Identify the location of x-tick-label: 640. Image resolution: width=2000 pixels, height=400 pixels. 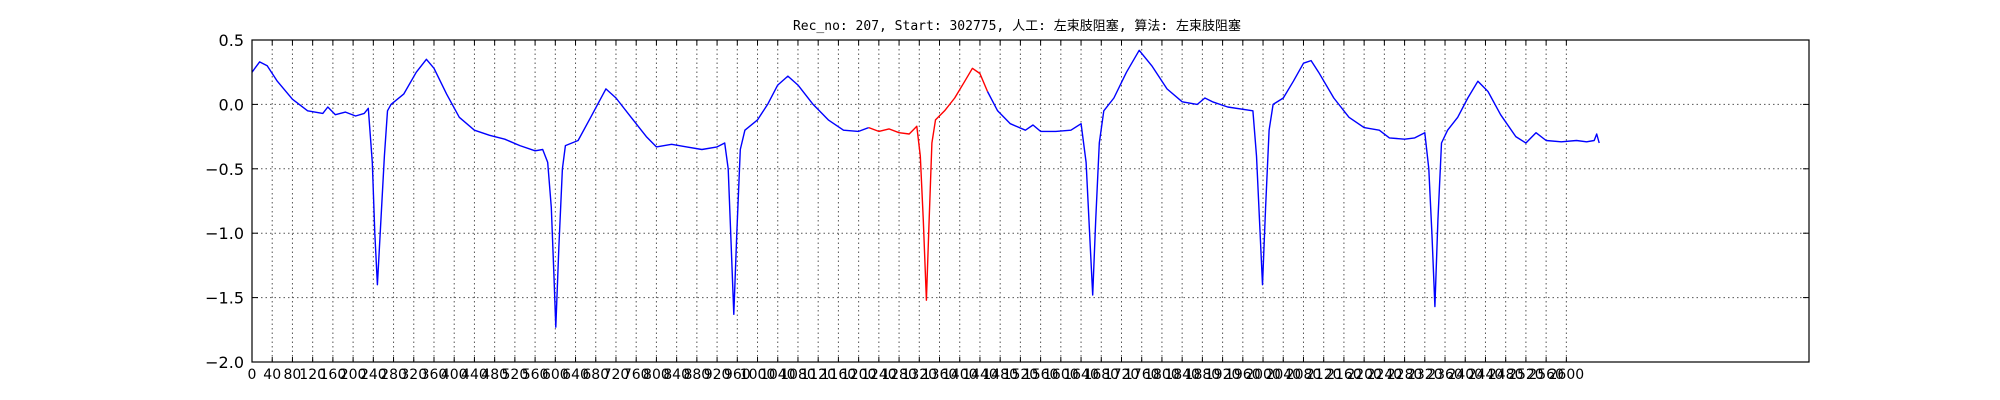
(575, 375).